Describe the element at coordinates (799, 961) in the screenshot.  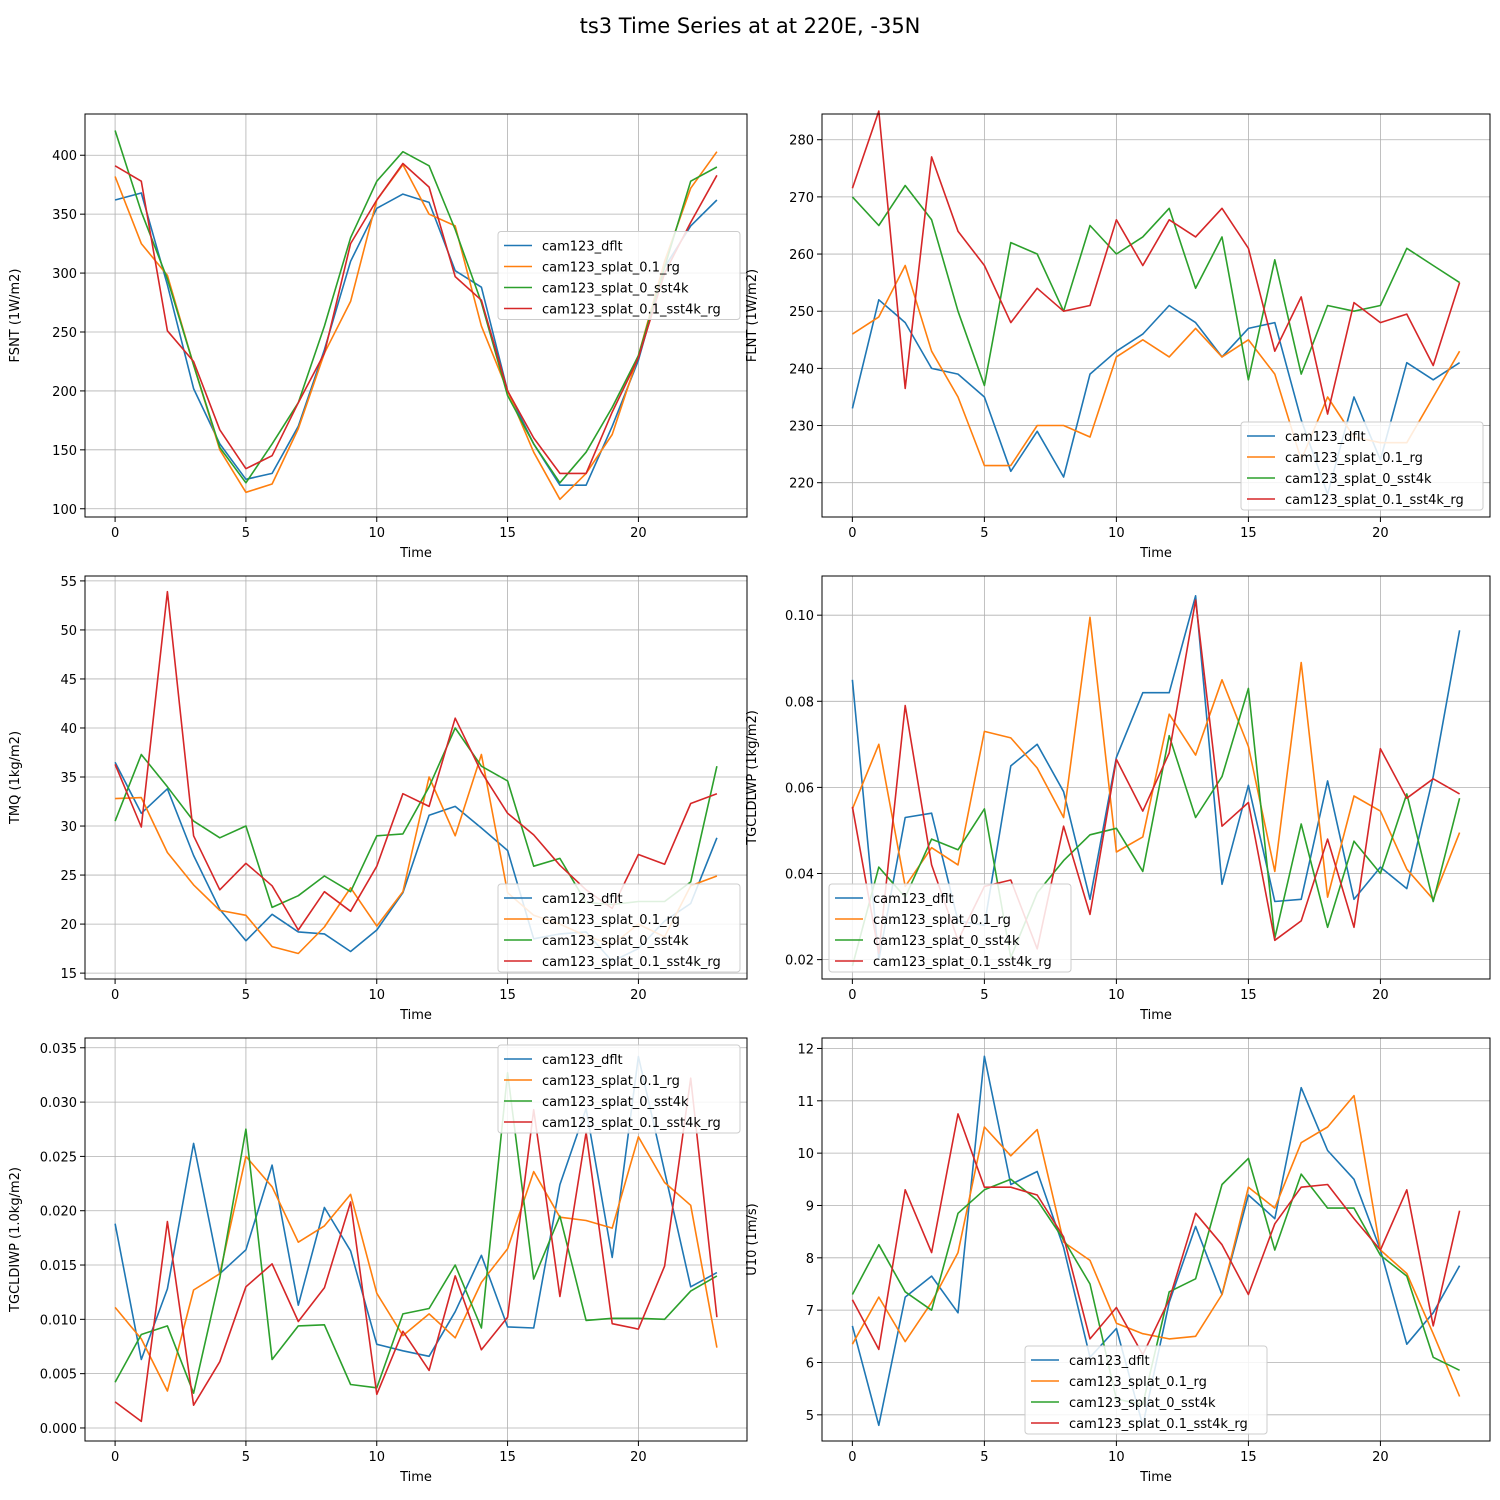
I see `y-tick-label: 0.02` at that location.